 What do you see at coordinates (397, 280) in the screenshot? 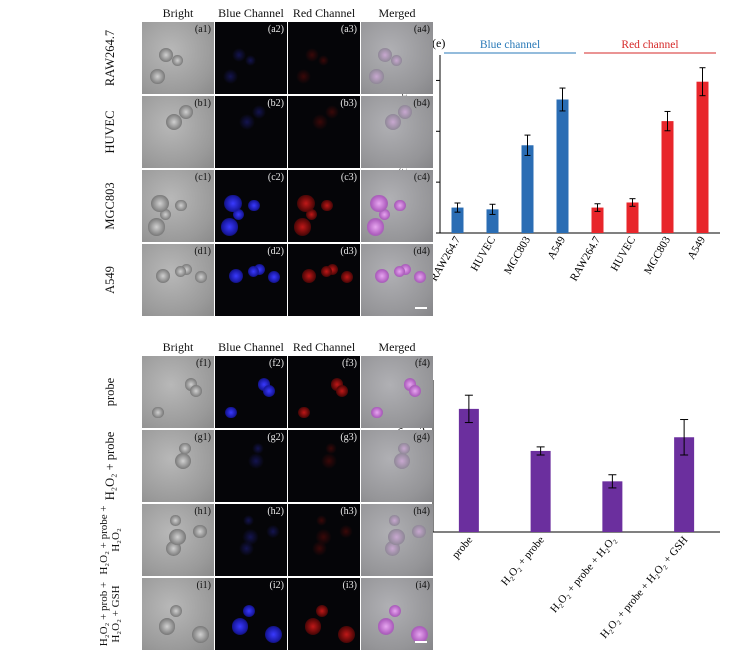
I see `micrograph-merged: (d4)` at bounding box center [397, 280].